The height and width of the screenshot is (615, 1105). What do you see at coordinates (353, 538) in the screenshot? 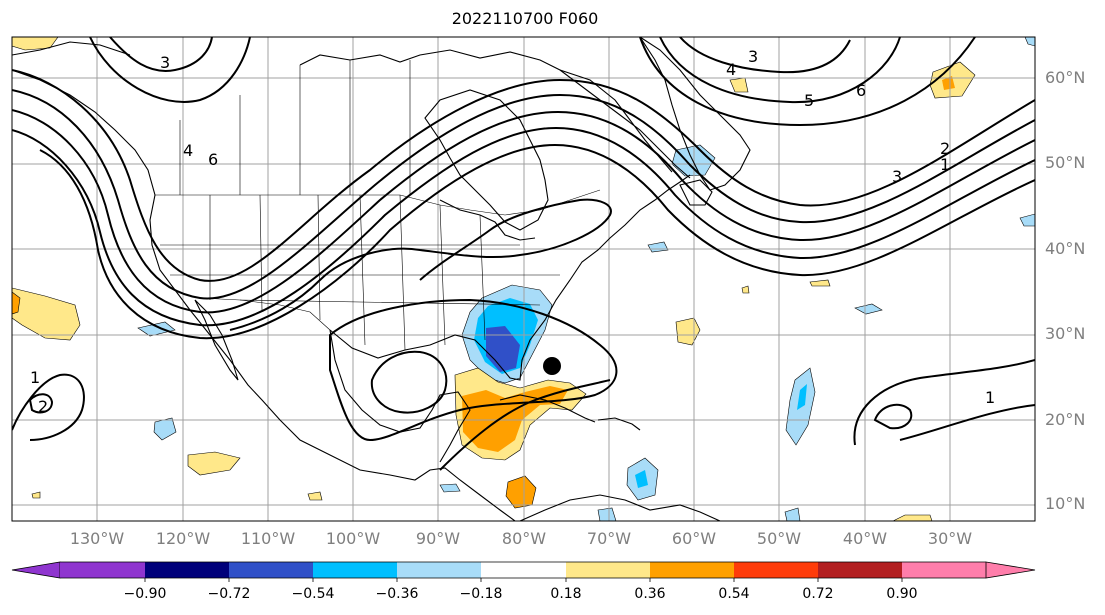
I see `lon-label: 100°W` at bounding box center [353, 538].